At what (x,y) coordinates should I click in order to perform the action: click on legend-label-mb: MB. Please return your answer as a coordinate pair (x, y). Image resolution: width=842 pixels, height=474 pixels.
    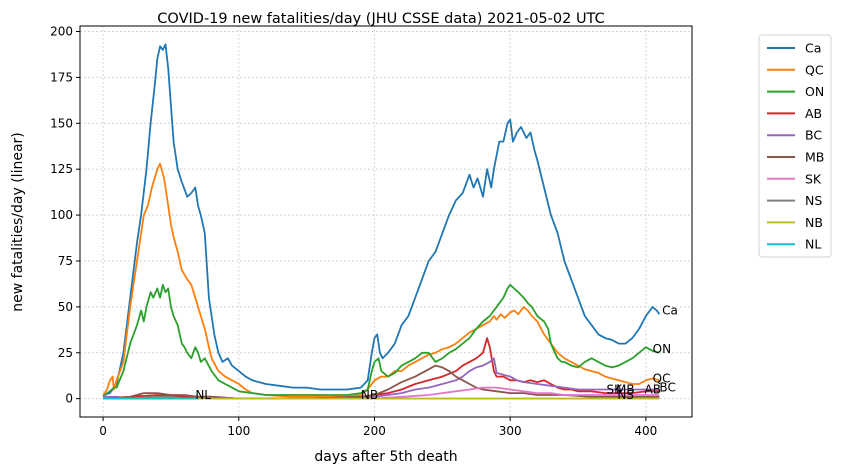
    Looking at the image, I should click on (814, 157).